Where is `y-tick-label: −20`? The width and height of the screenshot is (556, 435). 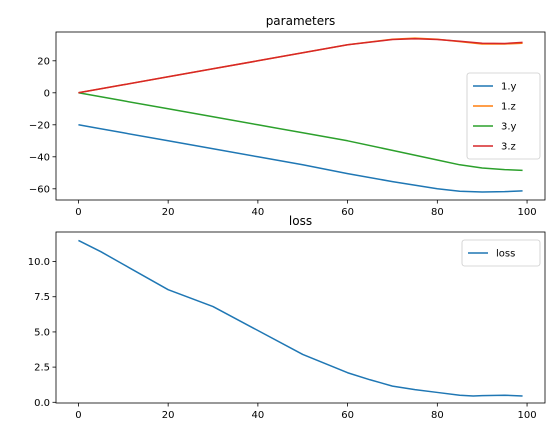
y-tick-label: −20 is located at coordinates (39, 125).